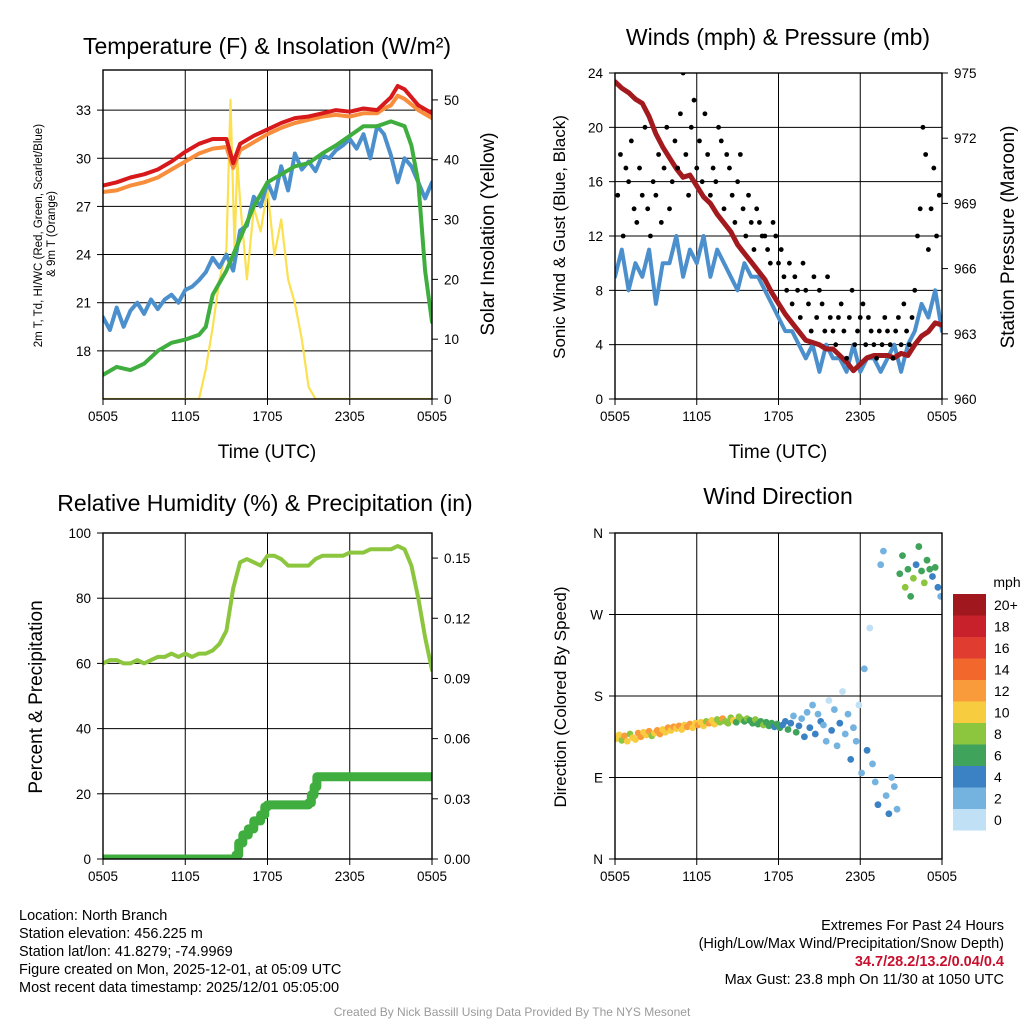 This screenshot has width=1024, height=1024. Describe the element at coordinates (451, 100) in the screenshot. I see `temp-y2tick-label: 50` at that location.